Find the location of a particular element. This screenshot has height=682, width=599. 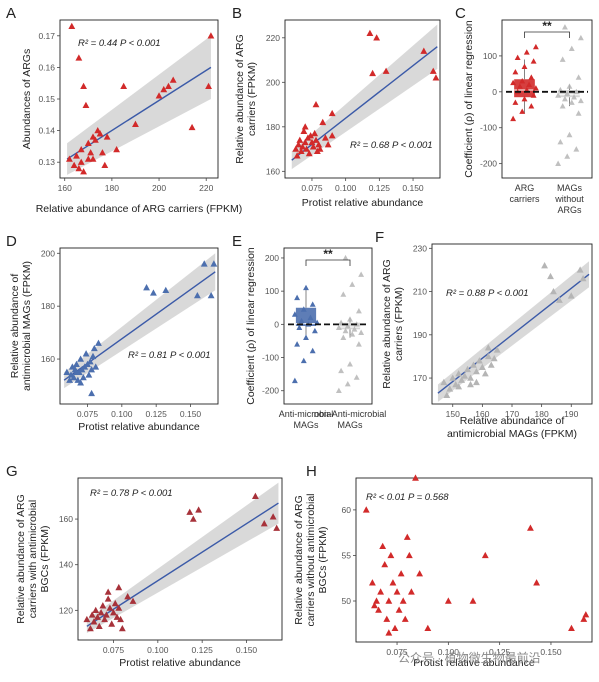

y-tick-label: 220 is located at coordinates (273, 38).